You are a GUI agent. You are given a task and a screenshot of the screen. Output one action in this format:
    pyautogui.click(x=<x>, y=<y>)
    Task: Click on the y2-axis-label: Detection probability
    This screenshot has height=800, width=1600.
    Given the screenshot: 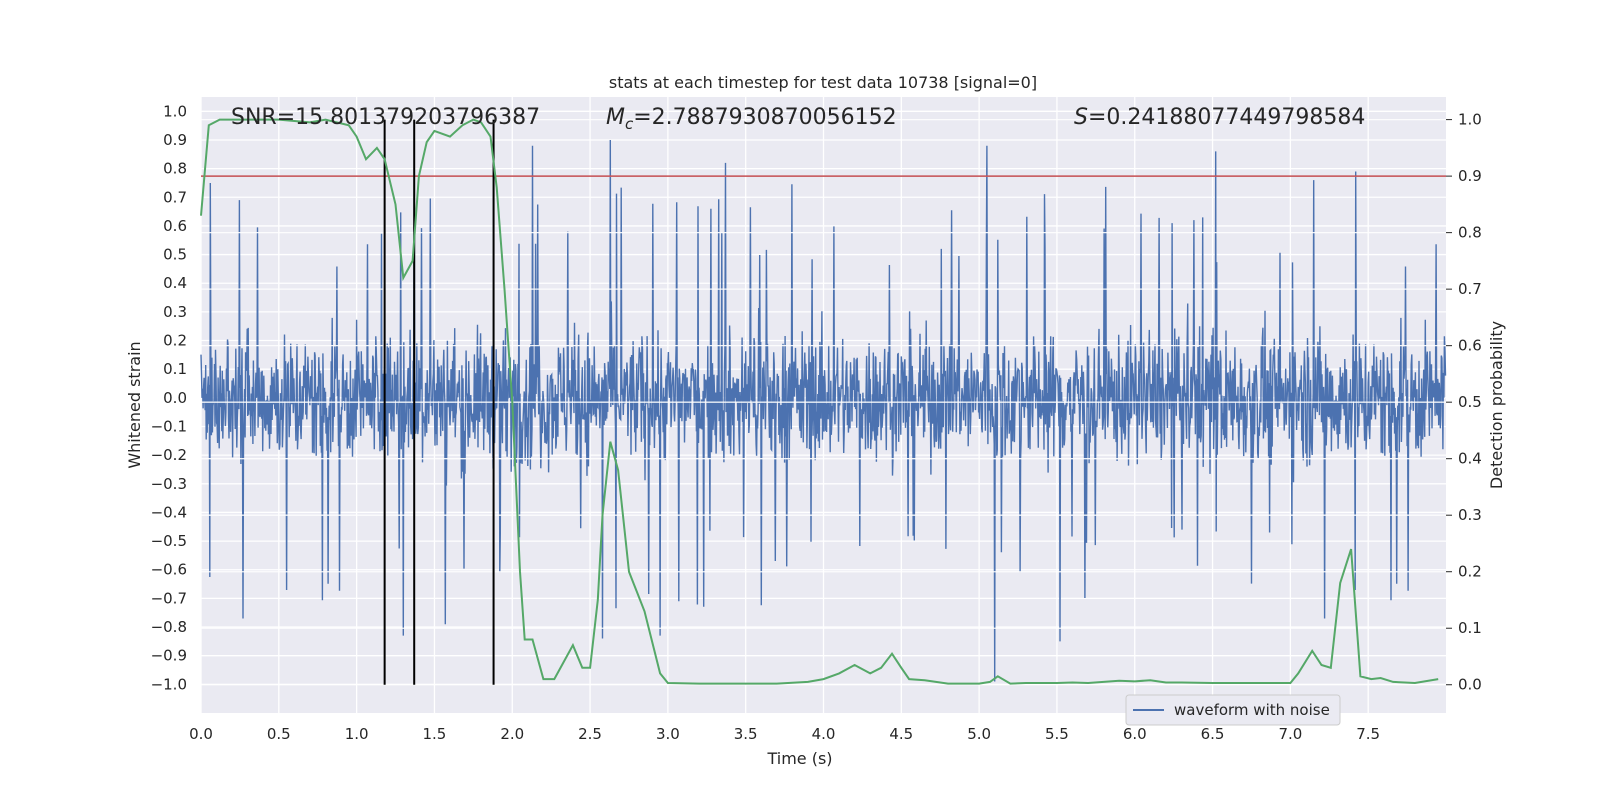 What is the action you would take?
    pyautogui.click(x=1496, y=405)
    